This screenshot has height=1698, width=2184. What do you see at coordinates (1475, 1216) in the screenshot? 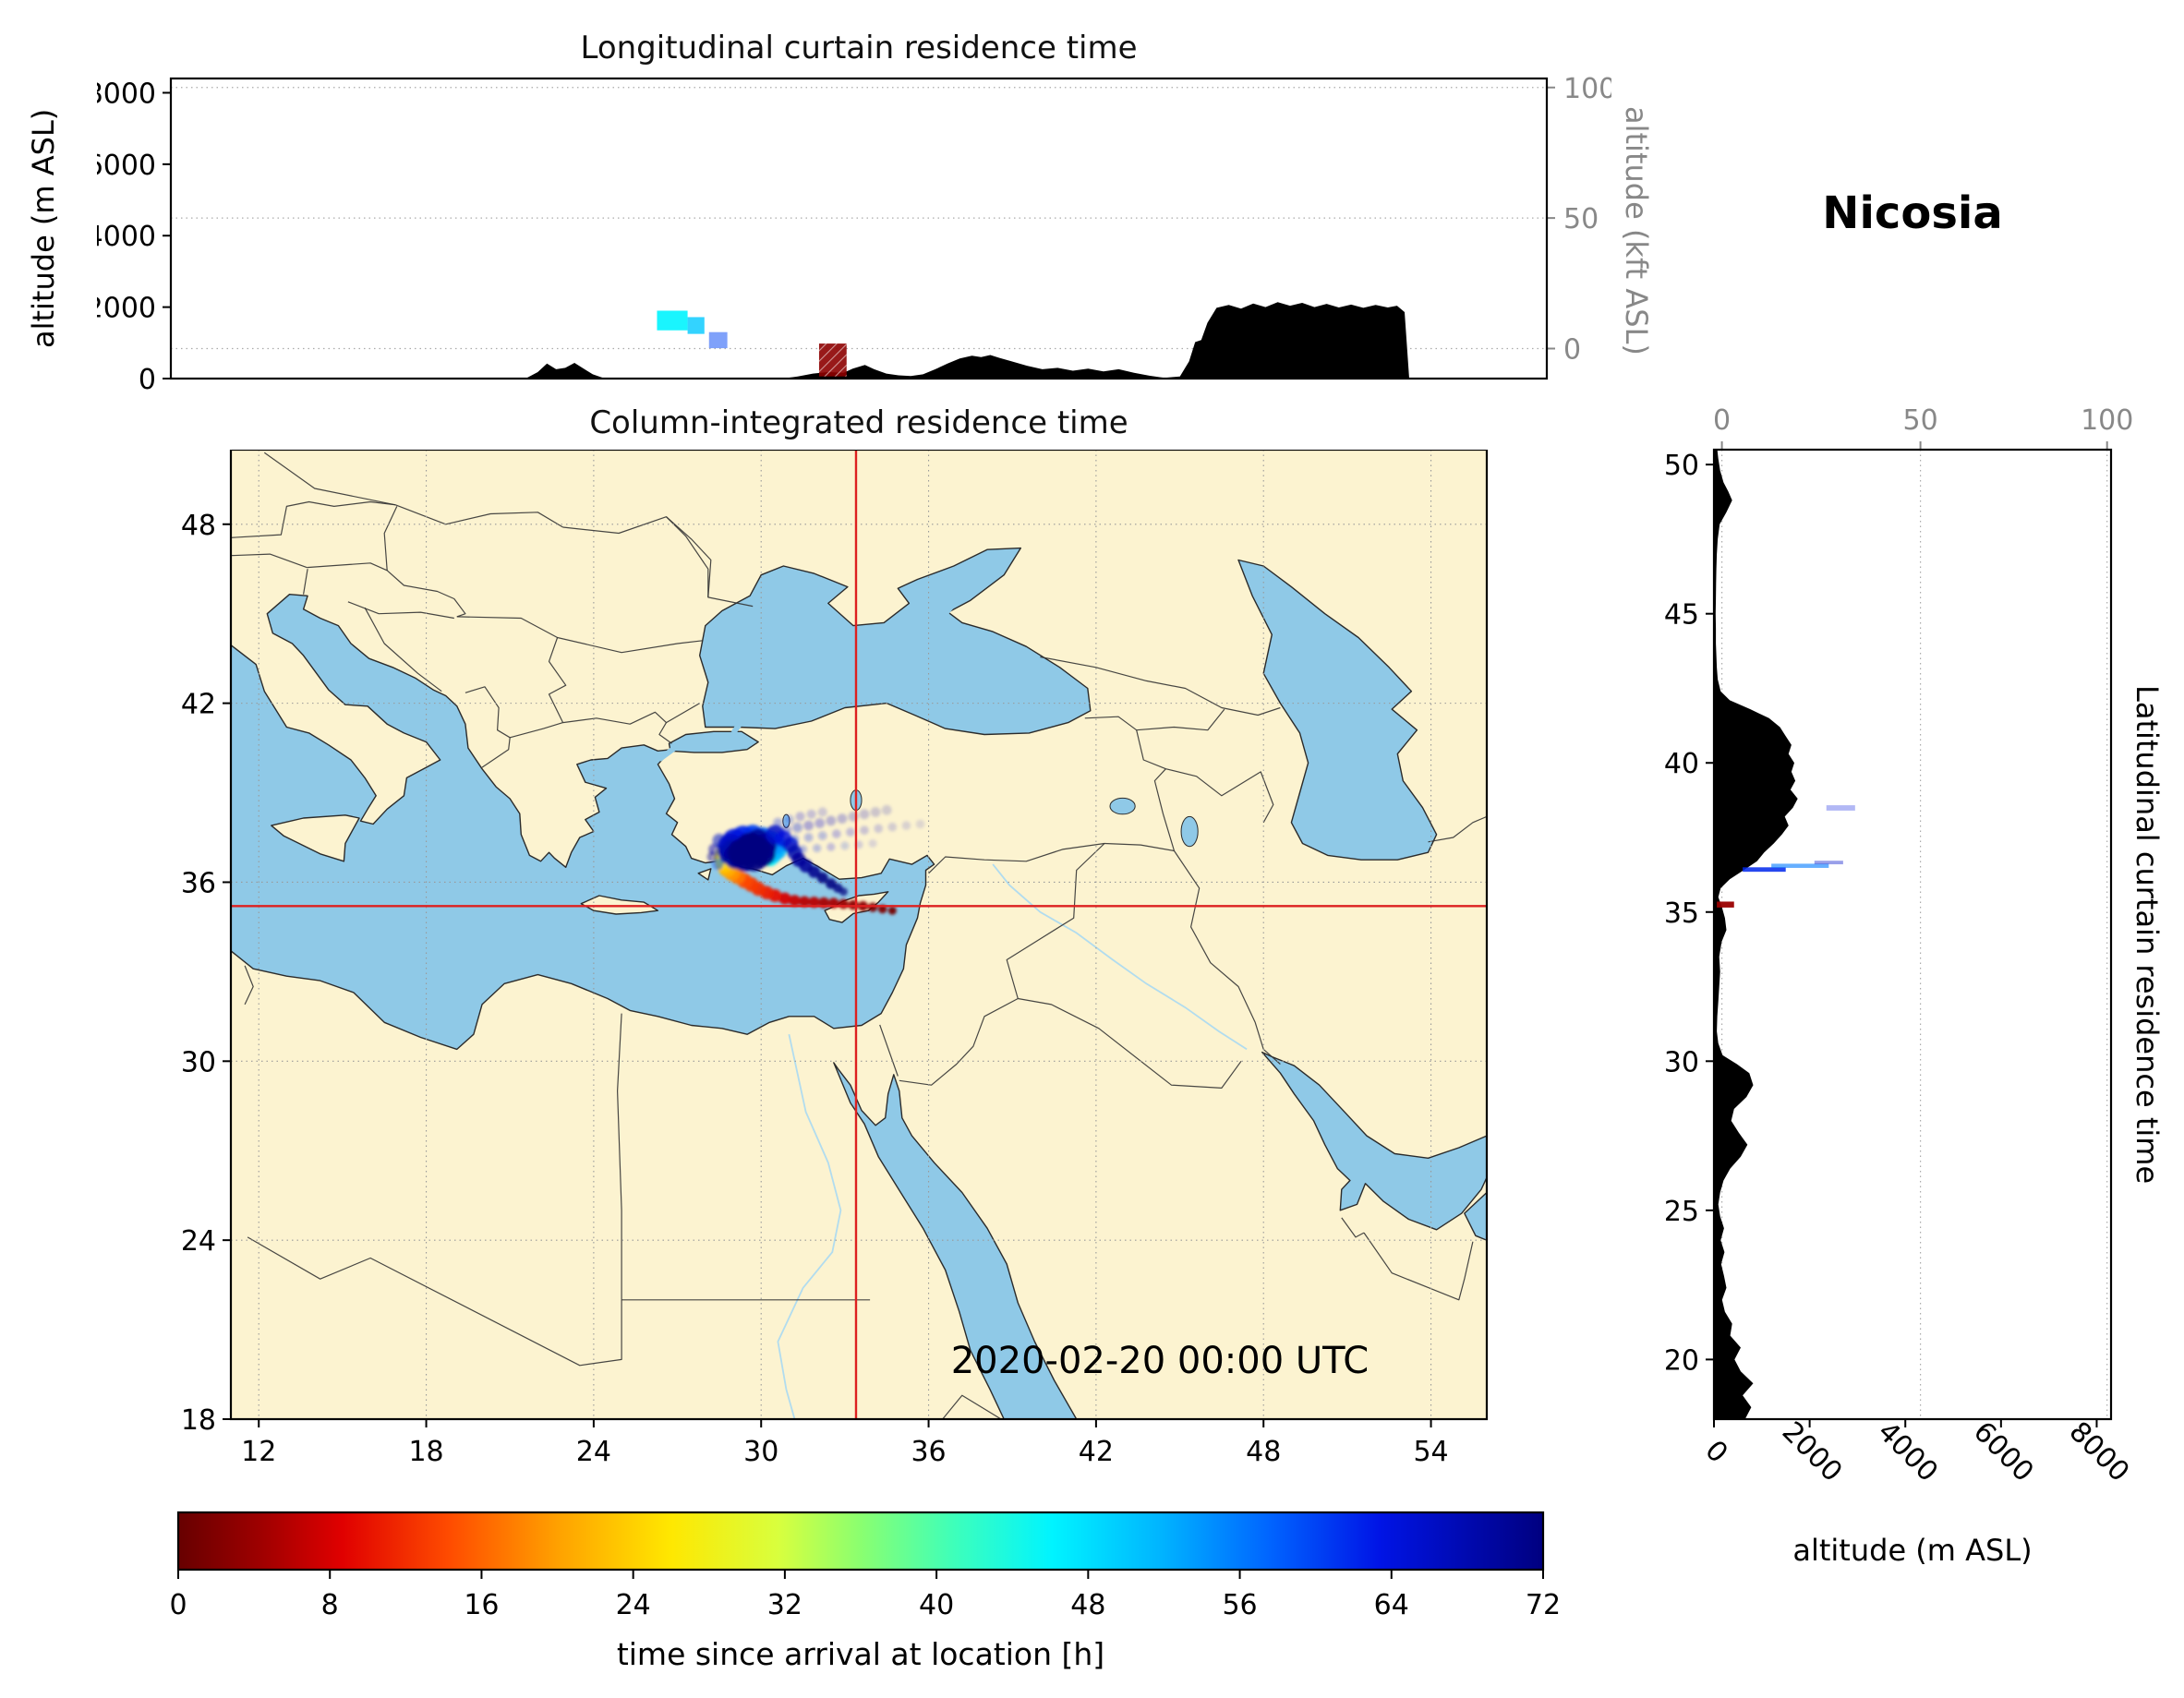
I see `sea-gulf-of-oman` at bounding box center [1475, 1216].